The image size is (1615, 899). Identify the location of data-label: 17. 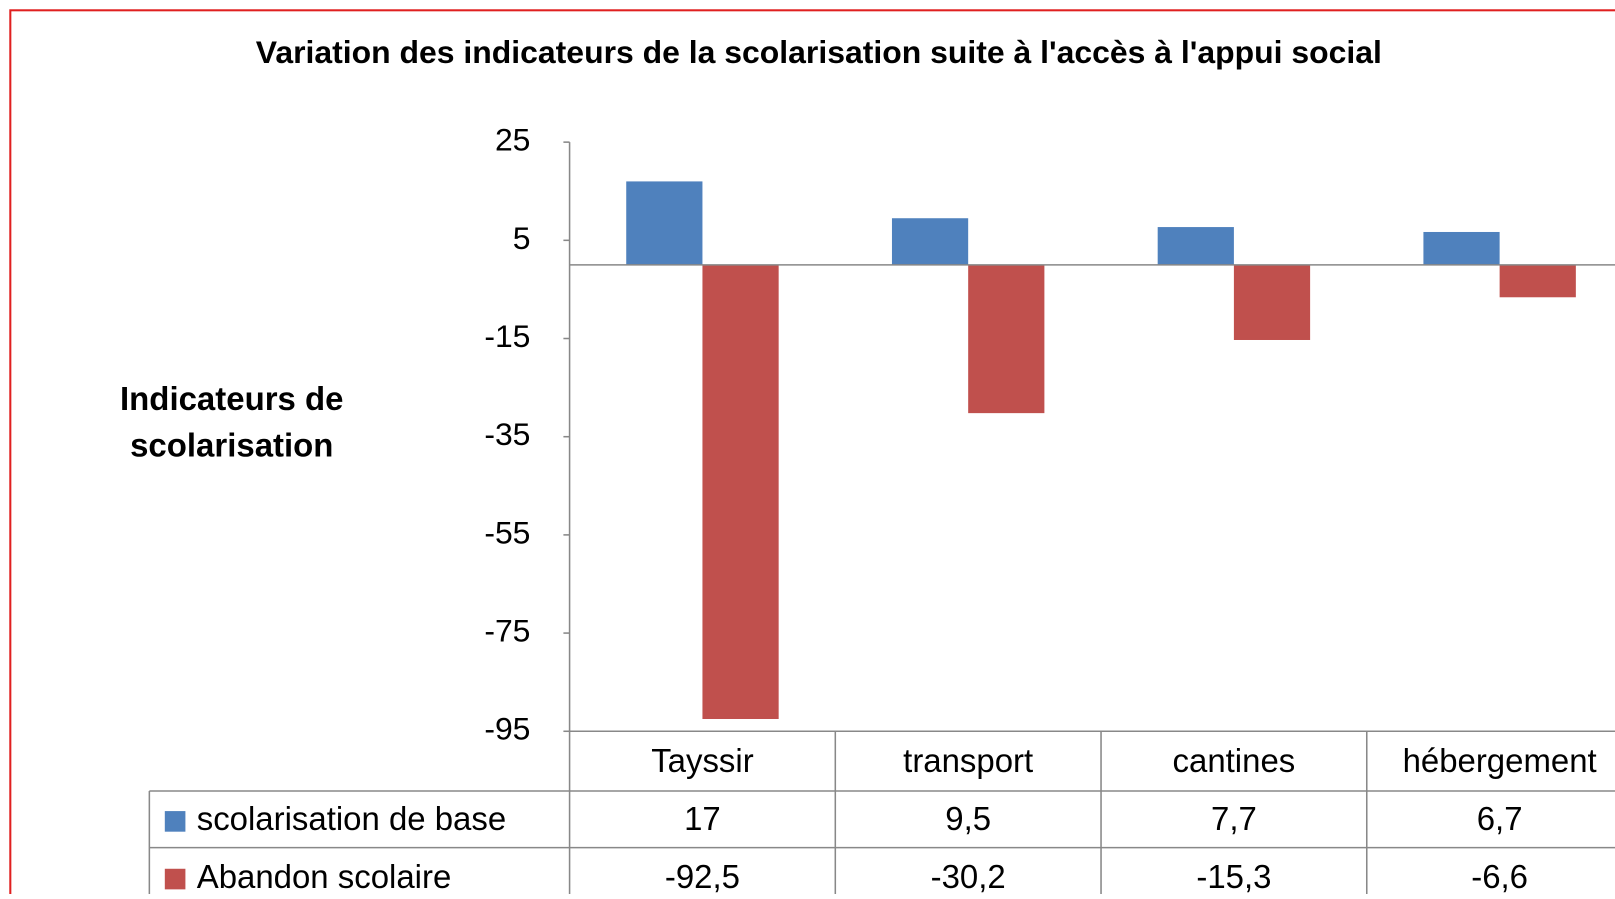
(702, 818).